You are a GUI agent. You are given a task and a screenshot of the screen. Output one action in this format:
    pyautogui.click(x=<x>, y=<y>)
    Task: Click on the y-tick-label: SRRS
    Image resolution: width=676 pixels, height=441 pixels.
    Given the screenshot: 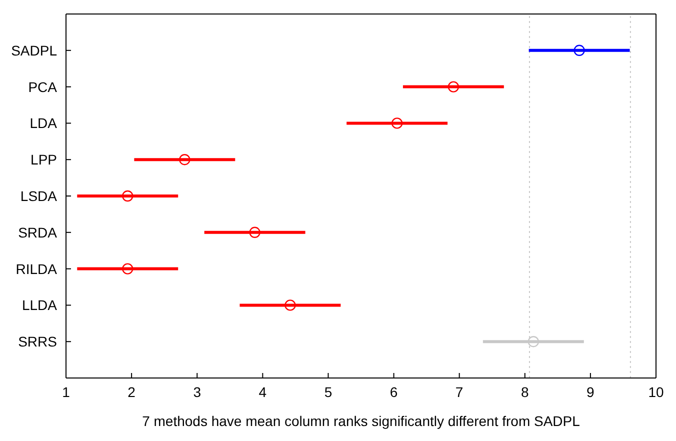 What is the action you would take?
    pyautogui.click(x=37, y=342)
    